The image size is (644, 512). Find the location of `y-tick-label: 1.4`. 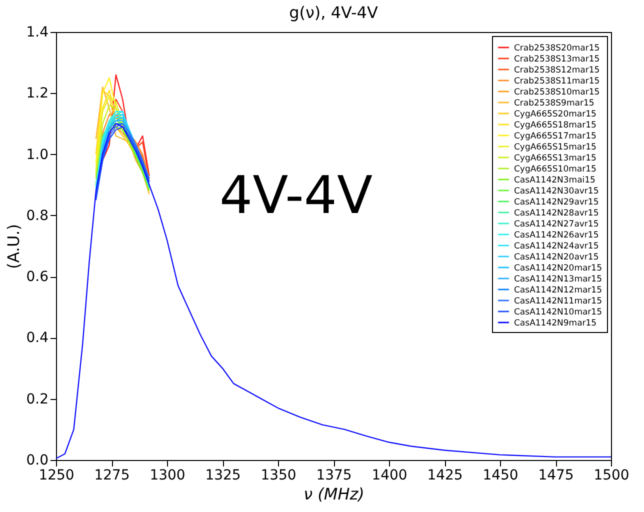

y-tick-label: 1.4 is located at coordinates (37, 32).